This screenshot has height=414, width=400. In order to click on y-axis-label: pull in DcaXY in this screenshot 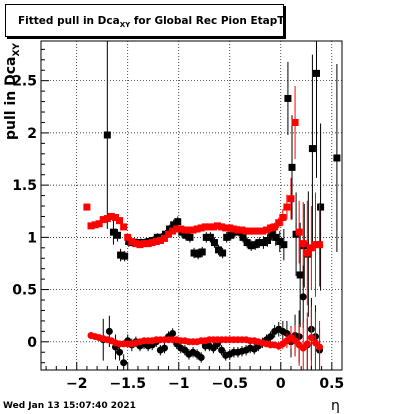, I will do `click(12, 91)`.